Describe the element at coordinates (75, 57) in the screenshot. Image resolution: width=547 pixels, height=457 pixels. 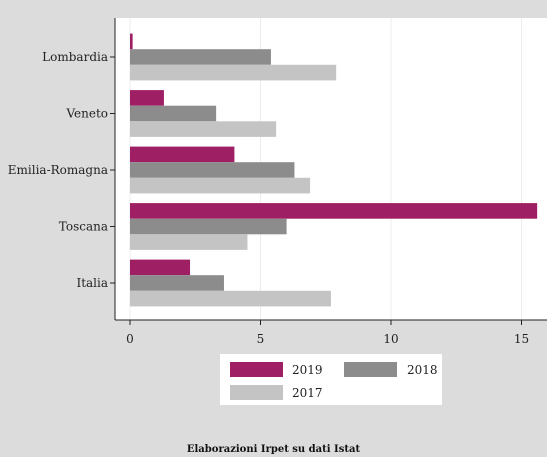
I see `y-tick-label: Lombardia` at that location.